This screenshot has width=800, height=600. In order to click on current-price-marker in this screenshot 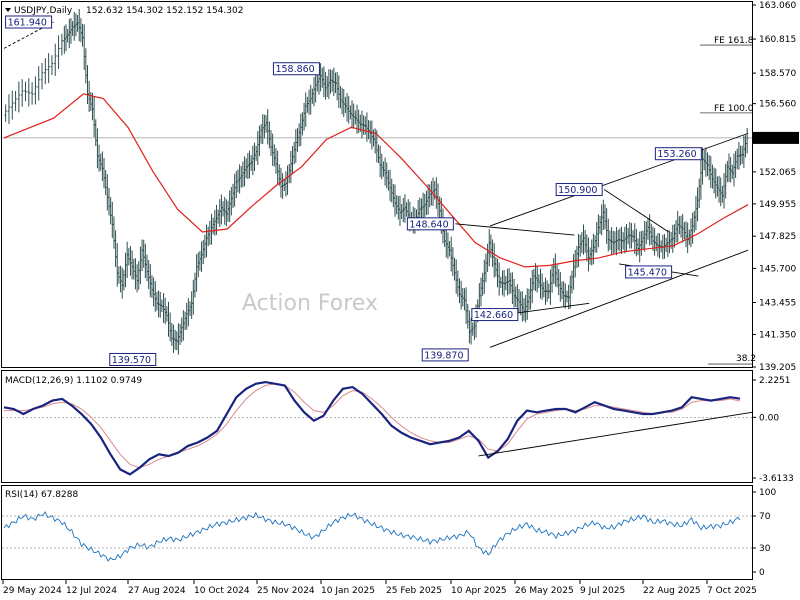, I will do `click(776, 137)`.